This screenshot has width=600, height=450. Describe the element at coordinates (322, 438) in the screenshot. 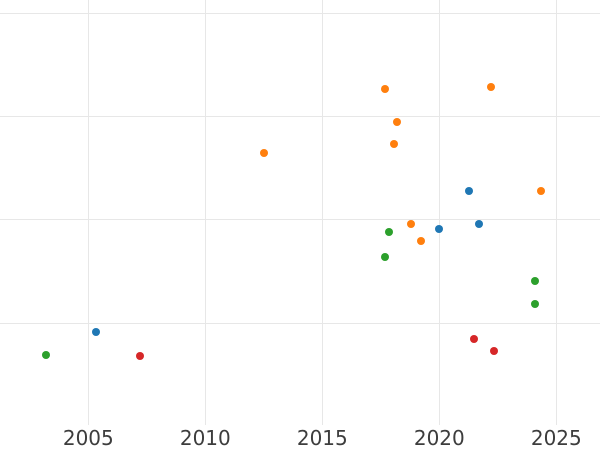

I see `x-tick-label-2015: 2015` at that location.